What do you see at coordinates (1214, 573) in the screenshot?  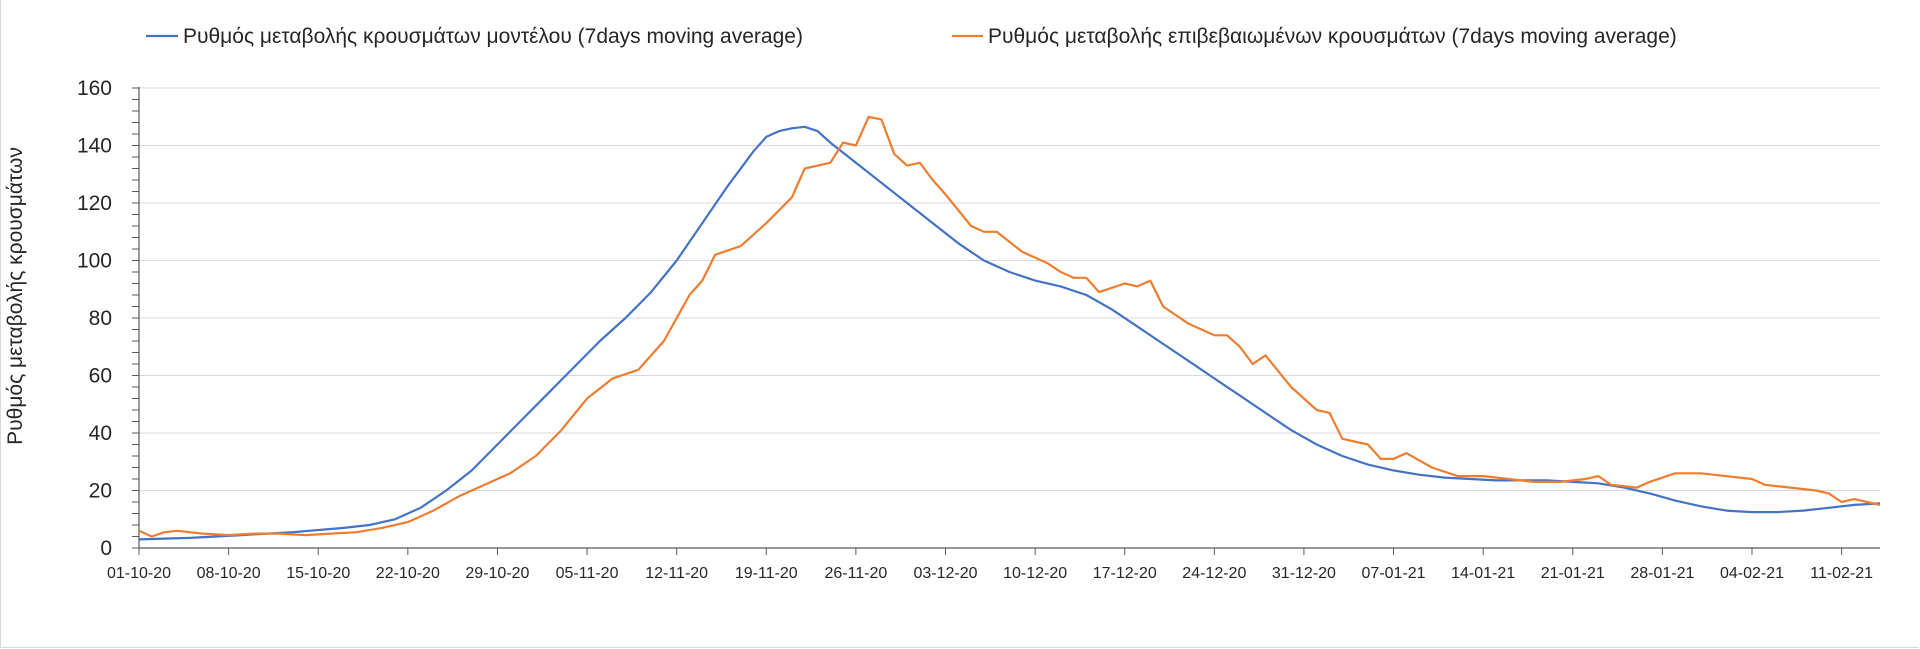 I see `x-tick-label: 24-12-20` at bounding box center [1214, 573].